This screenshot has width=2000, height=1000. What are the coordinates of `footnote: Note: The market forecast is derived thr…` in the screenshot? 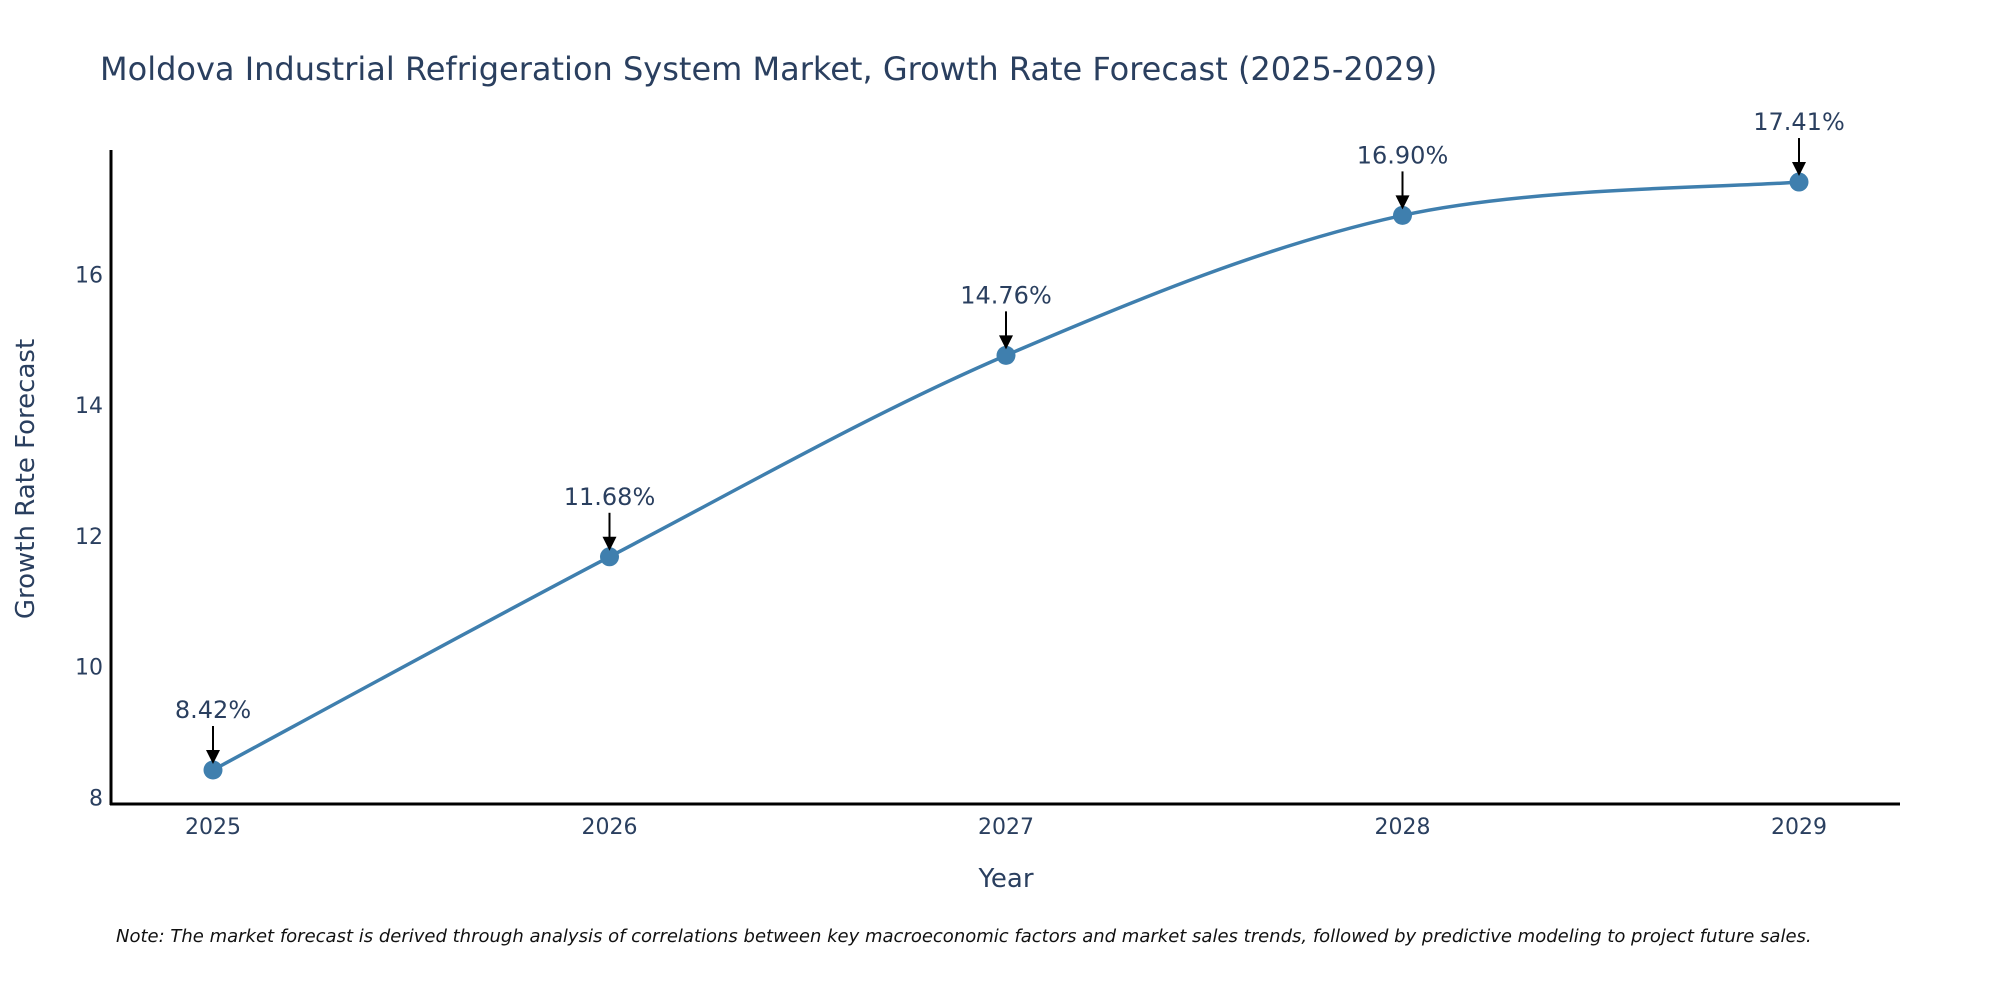 It's located at (964, 936).